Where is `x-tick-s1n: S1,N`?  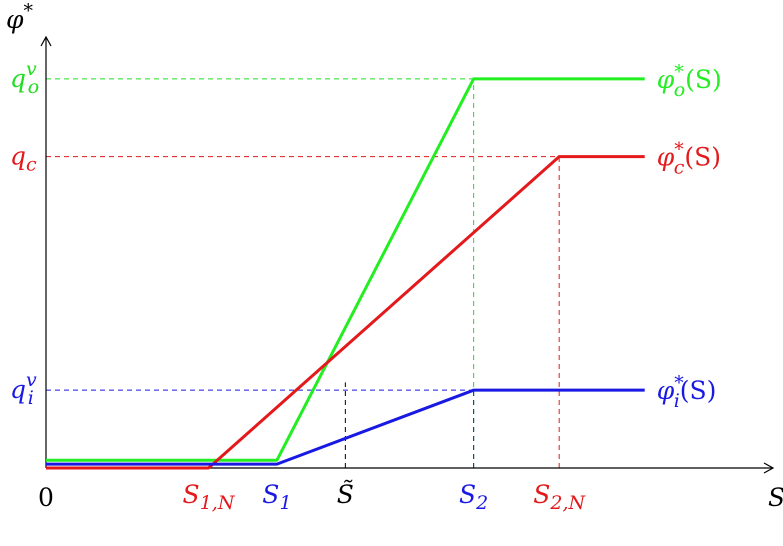
x-tick-s1n: S1,N is located at coordinates (209, 497).